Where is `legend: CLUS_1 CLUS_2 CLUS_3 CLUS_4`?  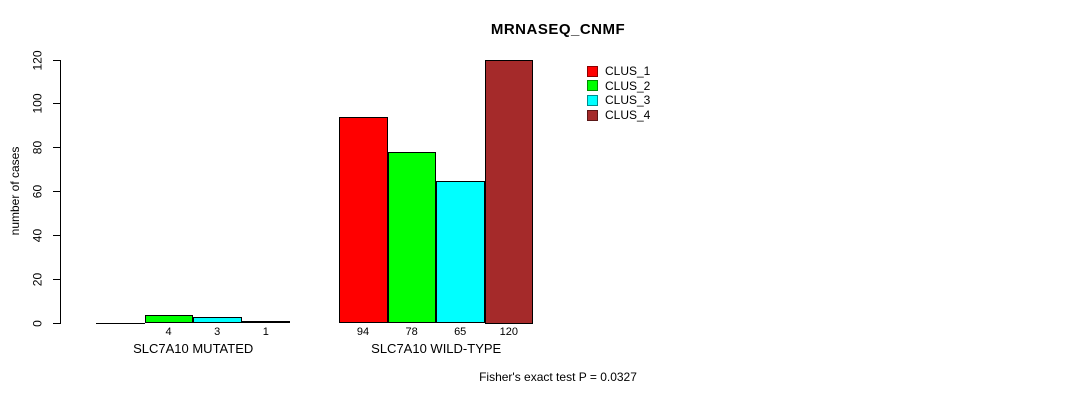 legend: CLUS_1 CLUS_2 CLUS_3 CLUS_4 is located at coordinates (618, 93).